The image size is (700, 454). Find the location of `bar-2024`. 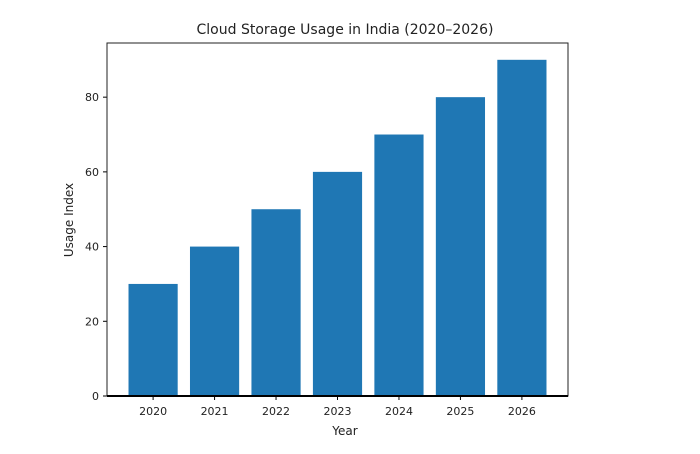

bar-2024 is located at coordinates (399, 265).